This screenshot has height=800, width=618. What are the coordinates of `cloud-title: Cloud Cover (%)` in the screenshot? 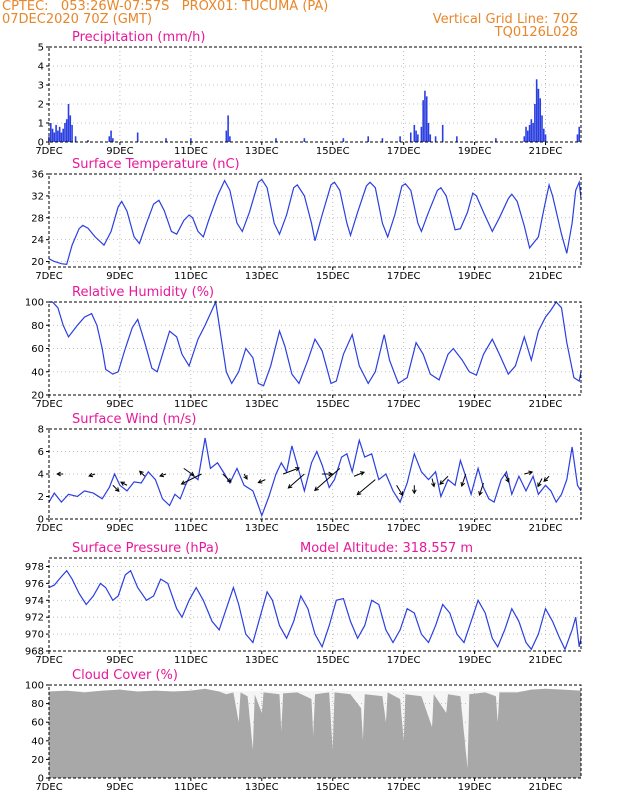 It's located at (125, 675).